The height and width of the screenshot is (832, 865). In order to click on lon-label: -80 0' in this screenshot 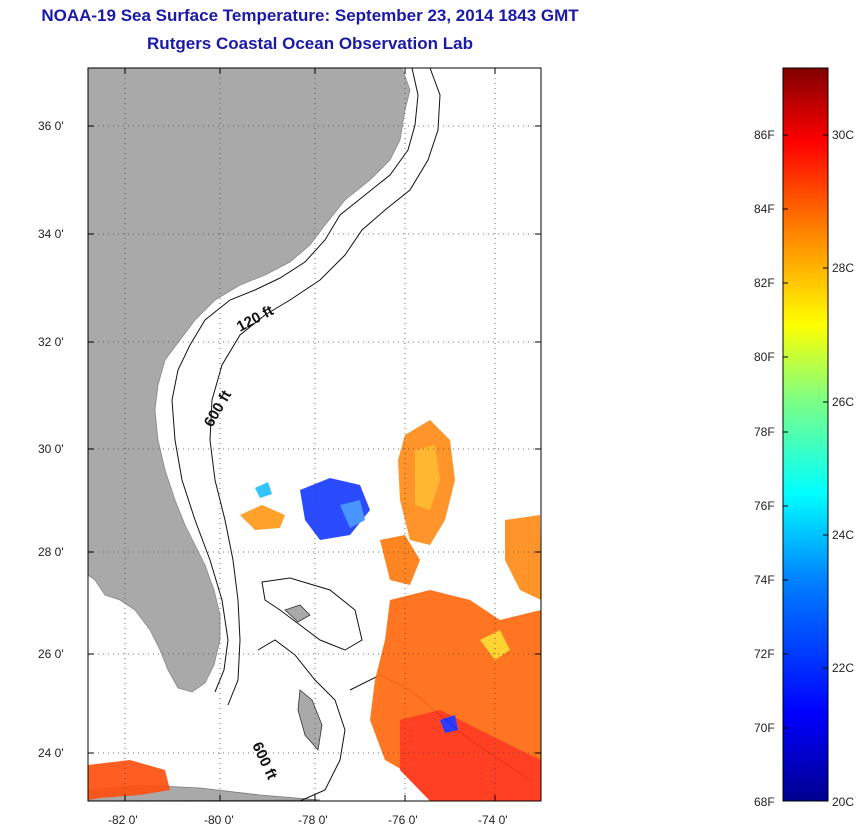, I will do `click(219, 820)`.